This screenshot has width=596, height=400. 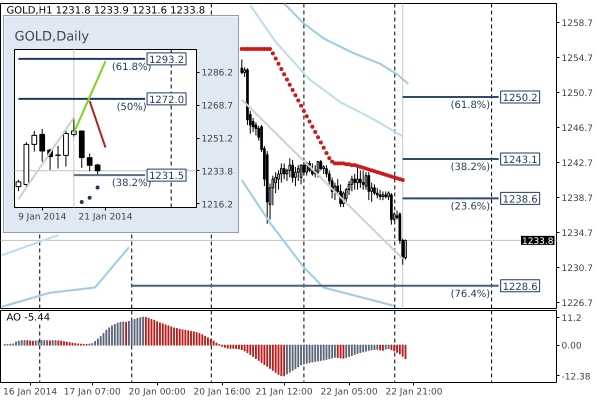 I want to click on y-tick-label: 1246.7, so click(x=577, y=129).